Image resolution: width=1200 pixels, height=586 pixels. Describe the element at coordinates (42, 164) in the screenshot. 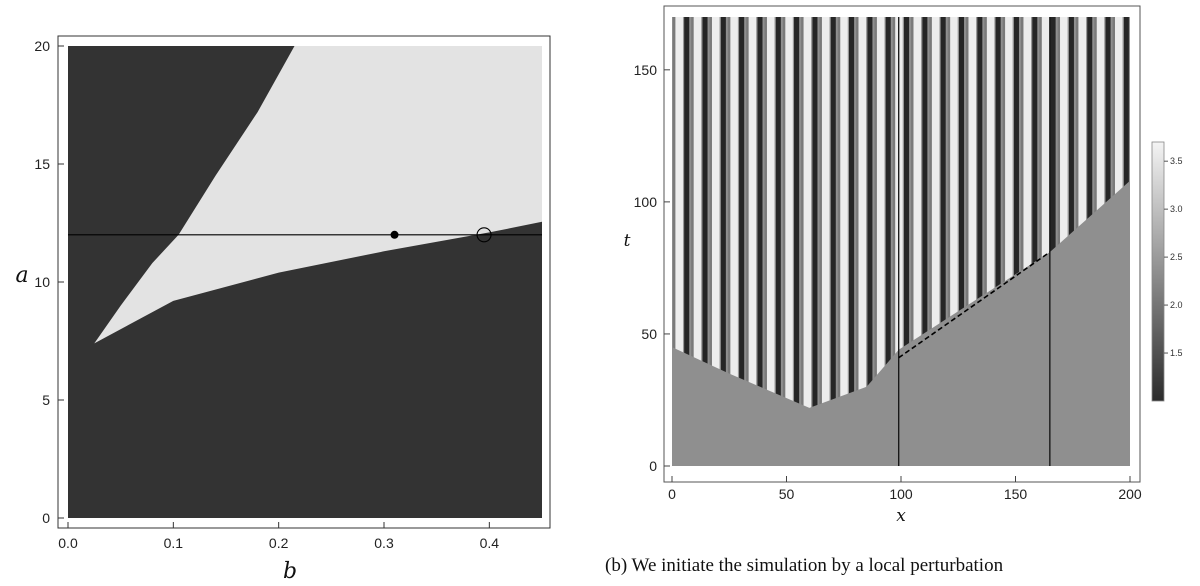

I see `a-tick-label: 15` at that location.